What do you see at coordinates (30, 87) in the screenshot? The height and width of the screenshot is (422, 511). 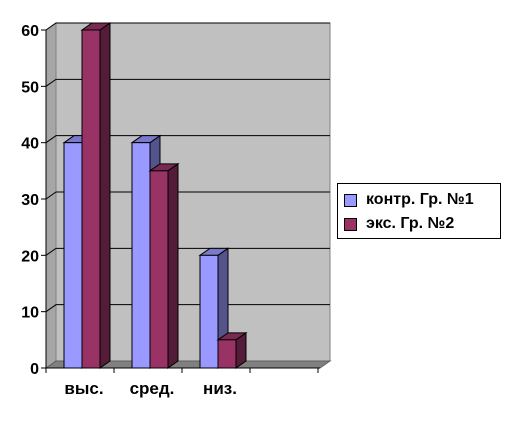 I see `y-tick-label-50: 50` at bounding box center [30, 87].